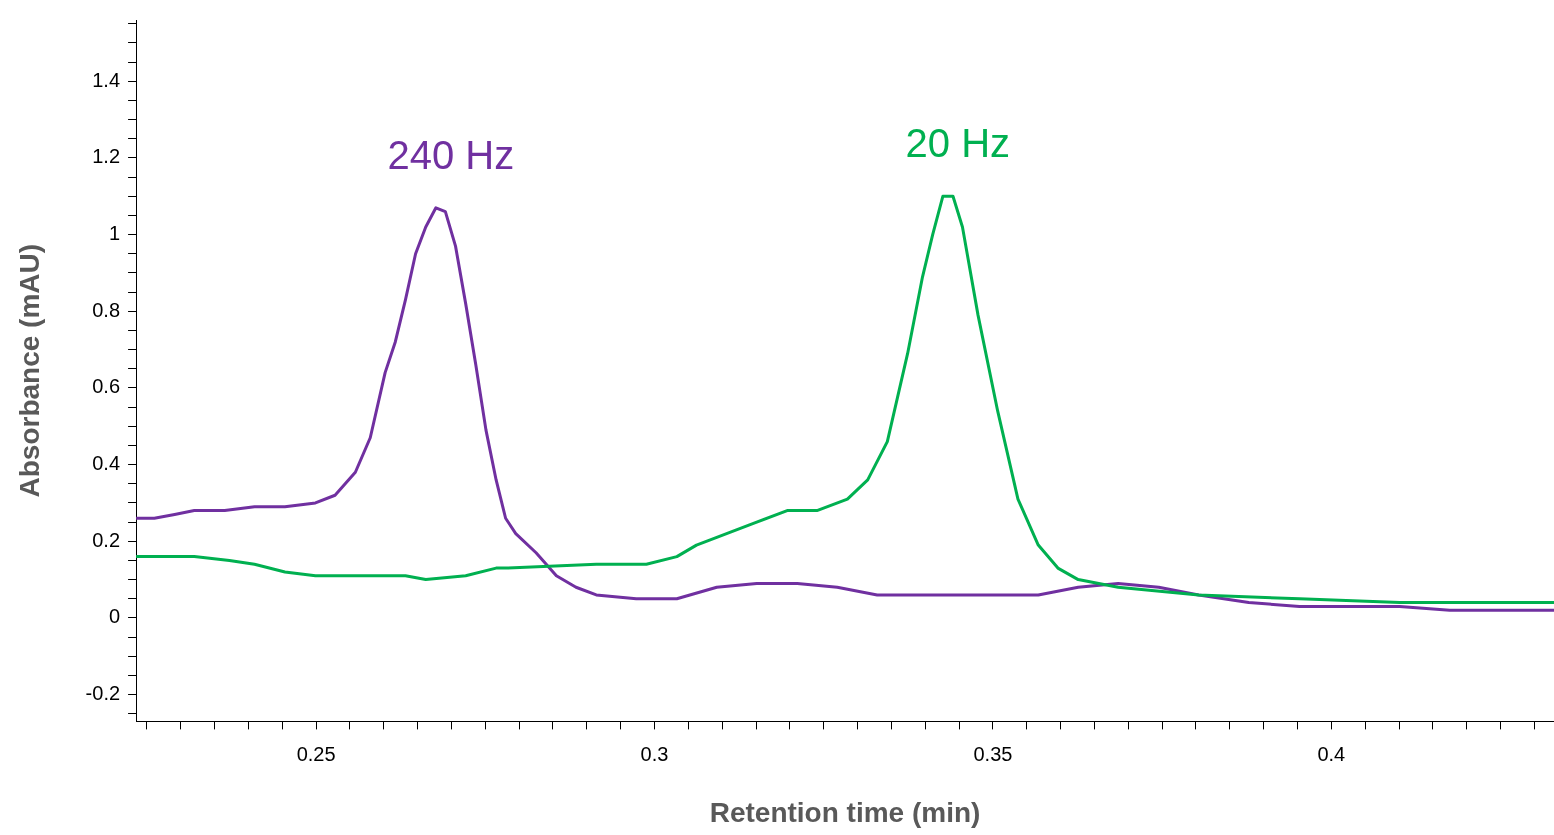 The height and width of the screenshot is (835, 1554). Describe the element at coordinates (103, 693) in the screenshot. I see `y-tick-label: -0.2` at that location.